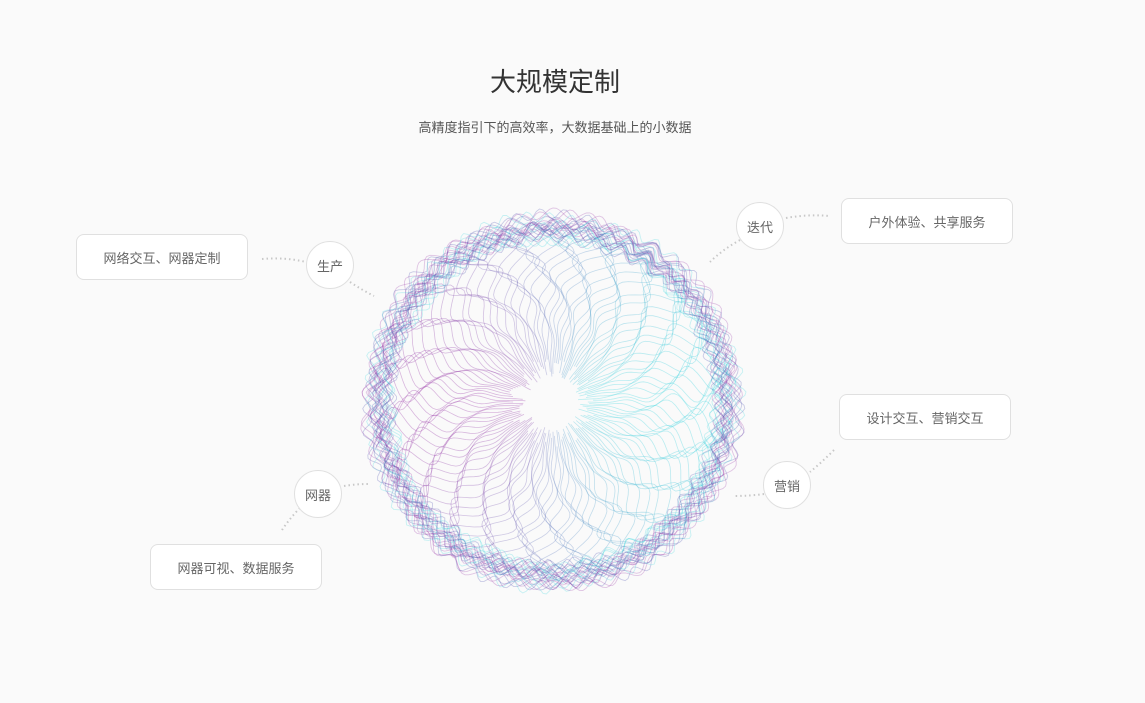  I want to click on marketing-description-box: 设计交互、营销交互, so click(925, 417).